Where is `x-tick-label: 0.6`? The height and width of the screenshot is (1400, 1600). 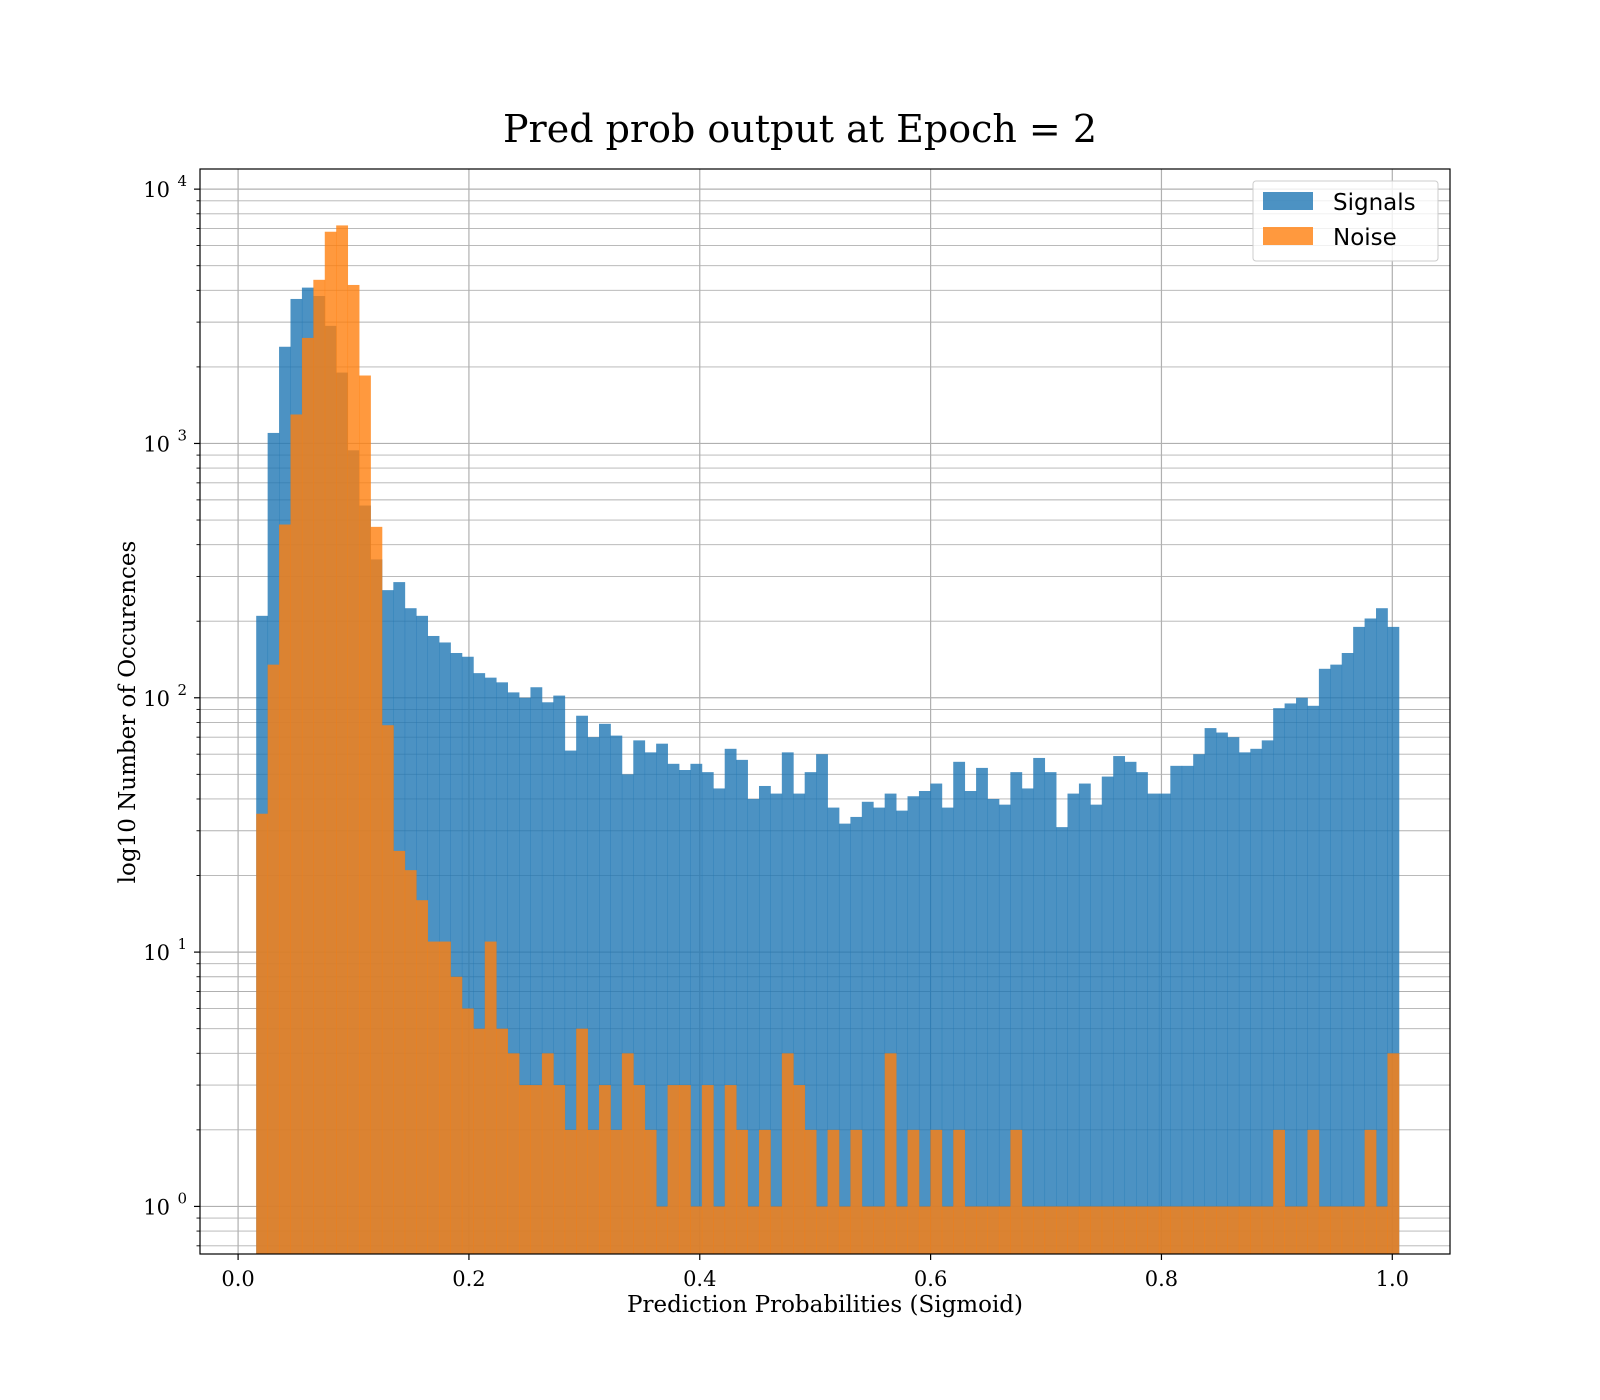
x-tick-label: 0.6 is located at coordinates (930, 1279).